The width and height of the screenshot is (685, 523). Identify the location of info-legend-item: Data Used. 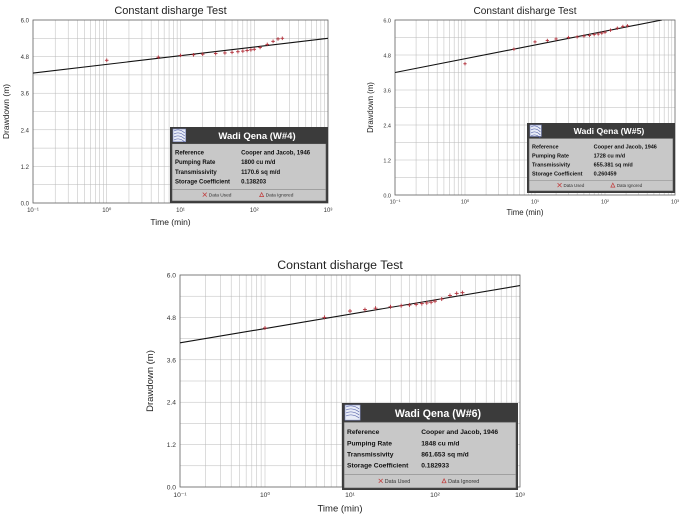
(571, 185).